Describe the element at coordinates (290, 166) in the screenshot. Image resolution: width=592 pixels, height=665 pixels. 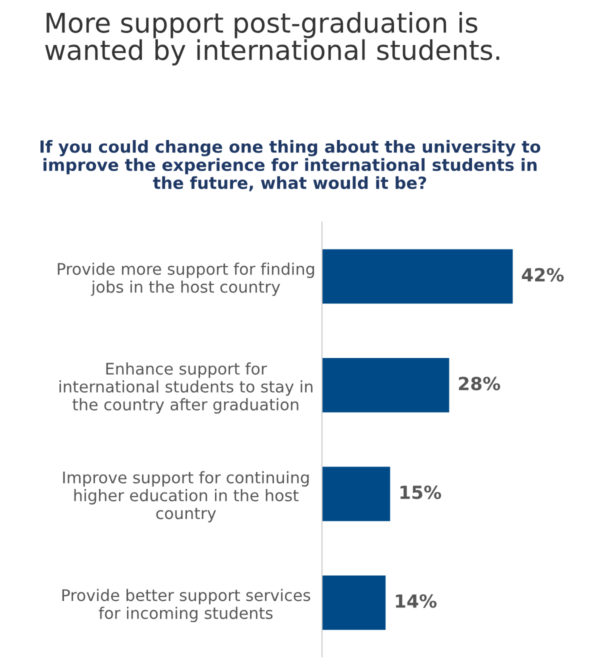
I see `chart-subtitle: If you could change one thing about the university to improve the experience for international students in the future, what would it be?` at that location.